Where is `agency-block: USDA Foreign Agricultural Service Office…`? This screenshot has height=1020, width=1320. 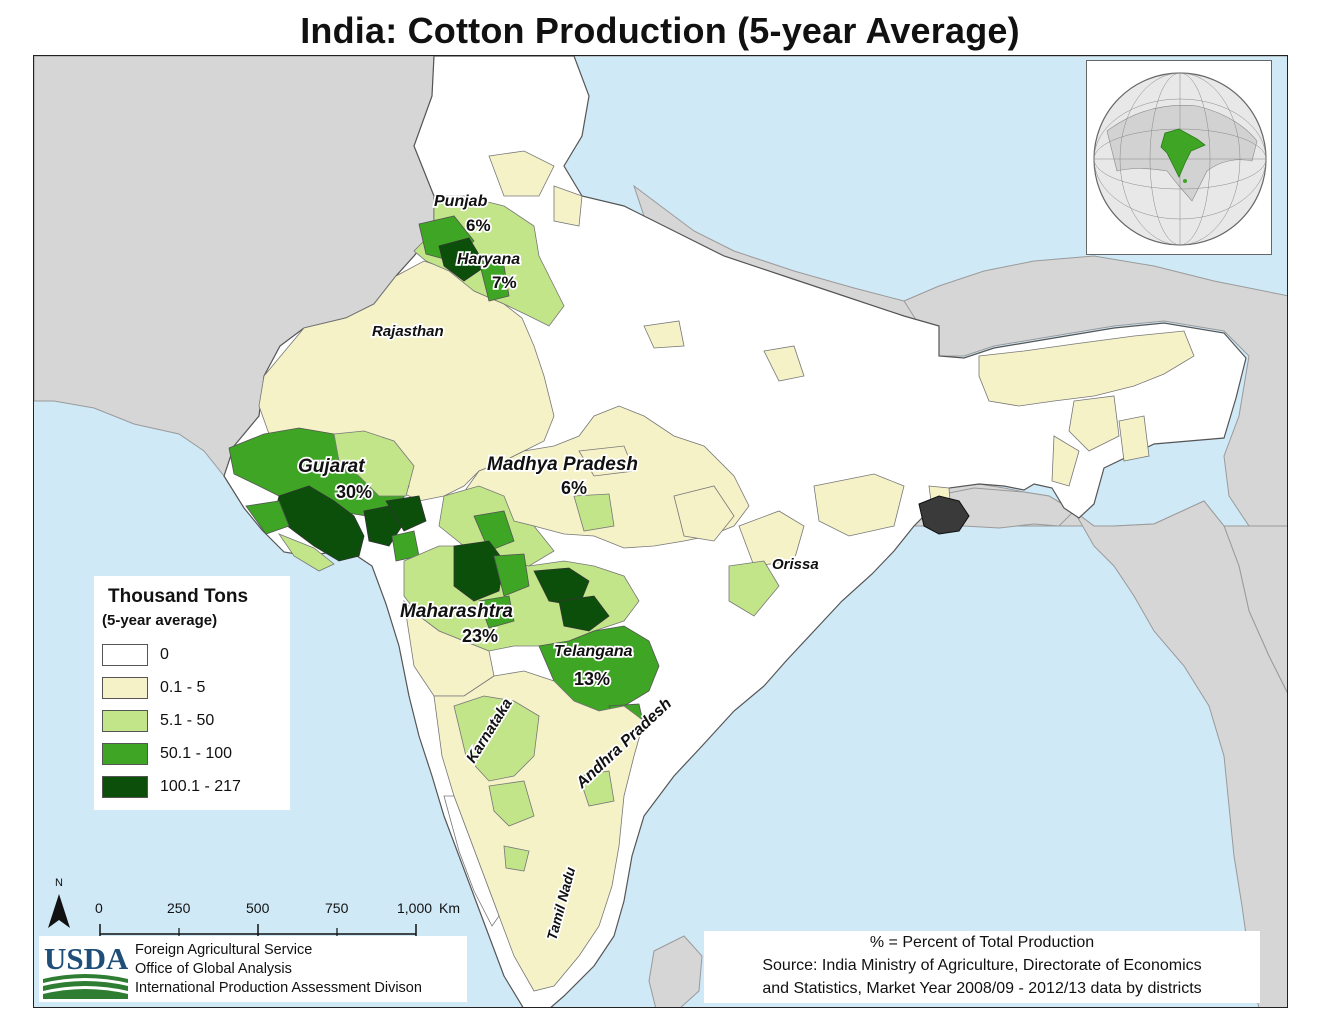
agency-block: USDA Foreign Agricultural Service Office… is located at coordinates (253, 969).